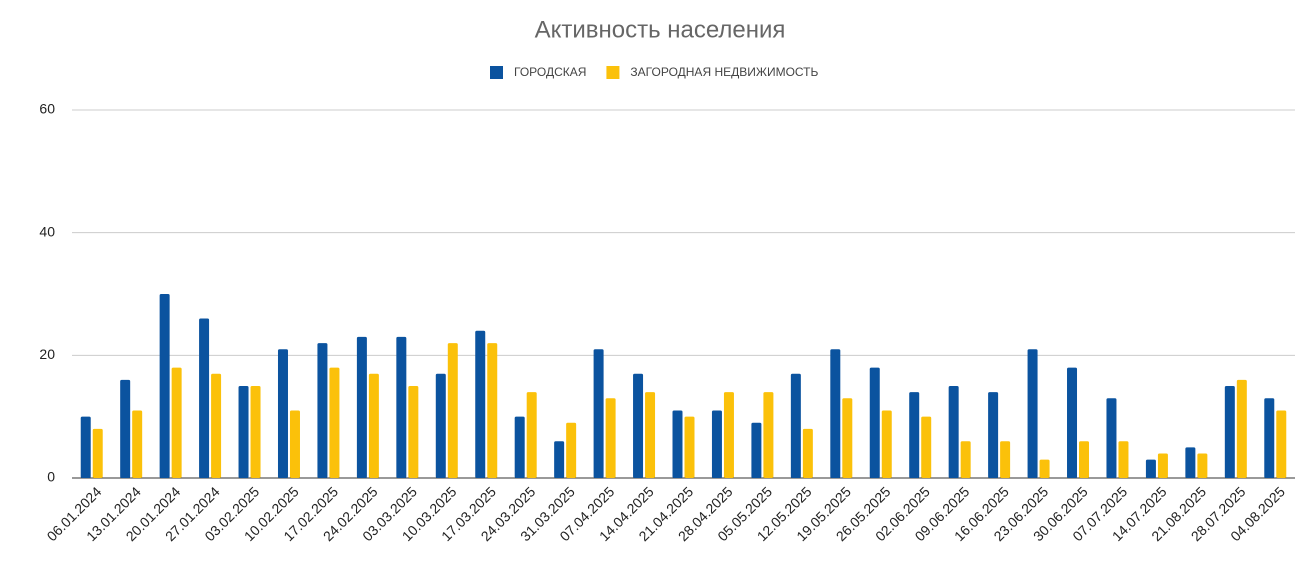  Describe the element at coordinates (47, 354) in the screenshot. I see `y-tick-label: 20` at that location.